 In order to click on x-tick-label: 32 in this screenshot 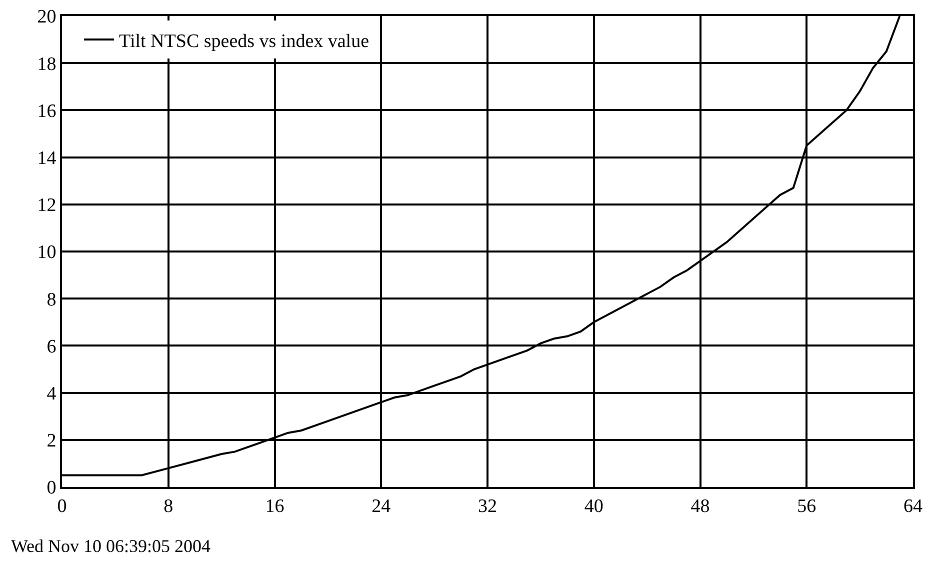, I will do `click(487, 506)`.